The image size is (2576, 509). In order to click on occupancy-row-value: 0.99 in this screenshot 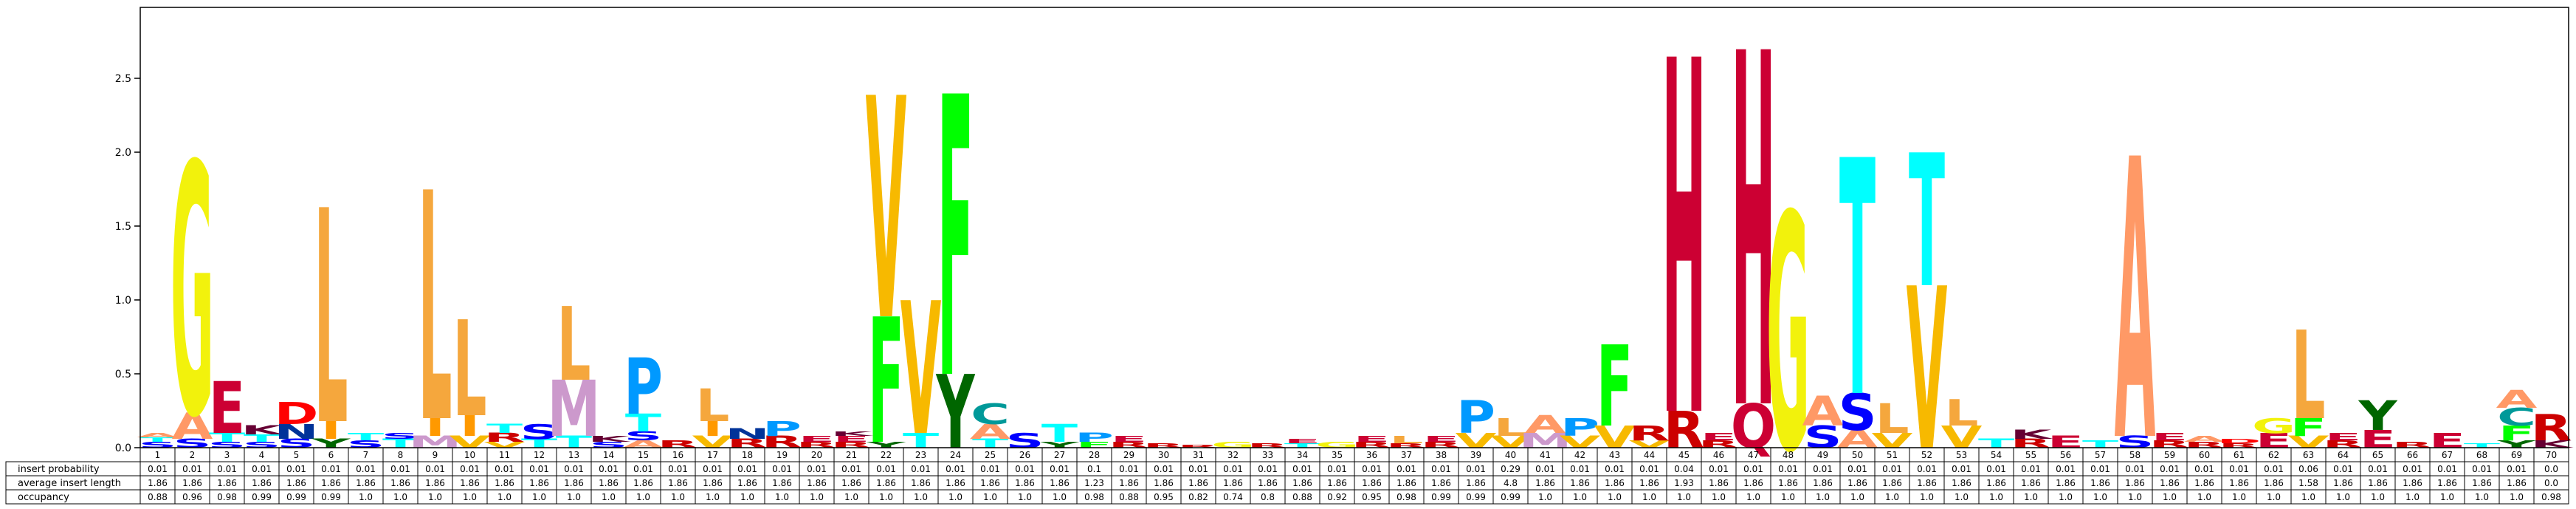, I will do `click(1476, 497)`.